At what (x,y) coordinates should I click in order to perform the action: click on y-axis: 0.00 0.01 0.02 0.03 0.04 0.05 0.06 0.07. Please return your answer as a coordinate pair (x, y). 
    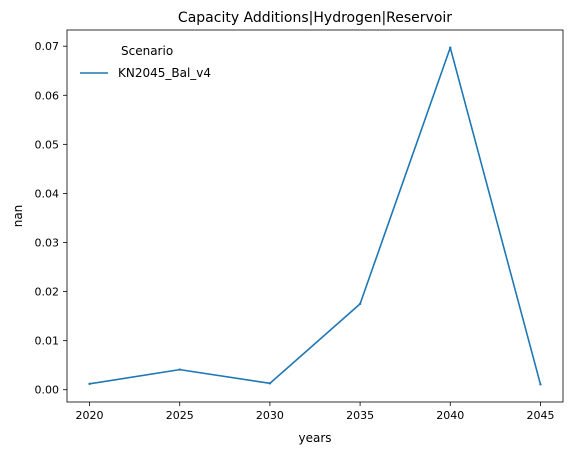
    Looking at the image, I should click on (51, 218).